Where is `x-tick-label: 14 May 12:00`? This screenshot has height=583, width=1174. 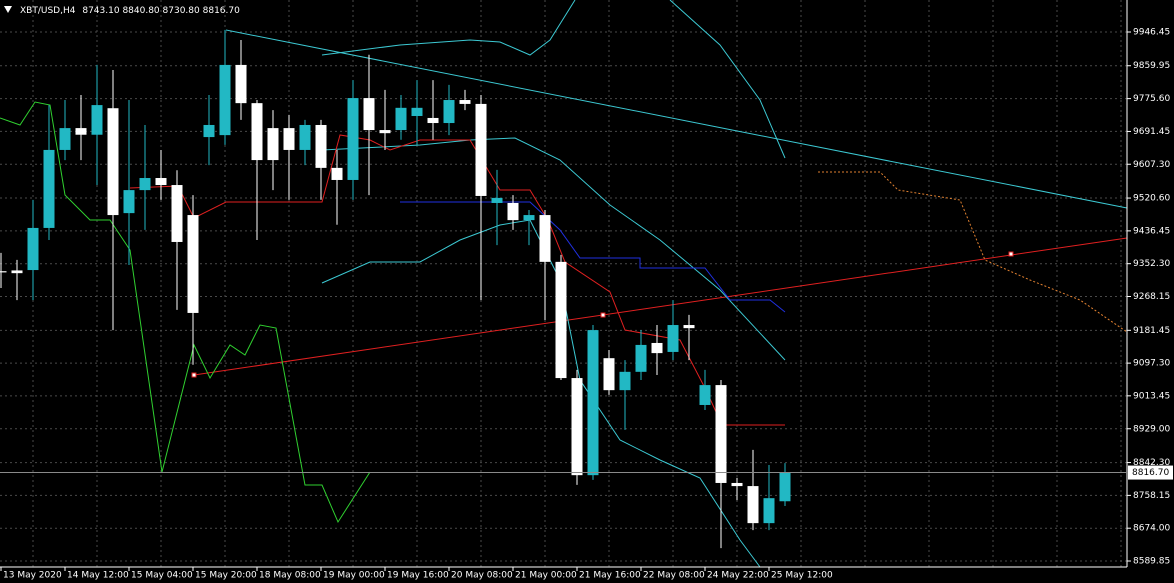 x-tick-label: 14 May 12:00 is located at coordinates (98, 576).